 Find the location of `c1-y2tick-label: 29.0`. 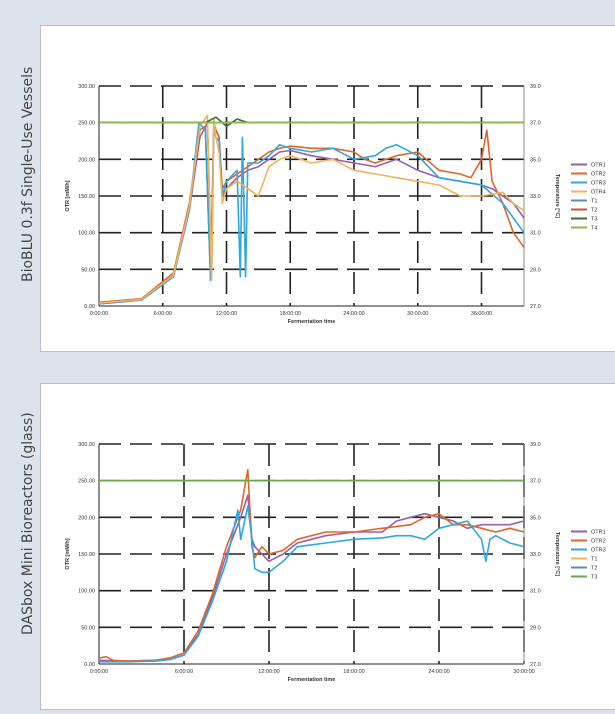

c1-y2tick-label: 29.0 is located at coordinates (535, 270).